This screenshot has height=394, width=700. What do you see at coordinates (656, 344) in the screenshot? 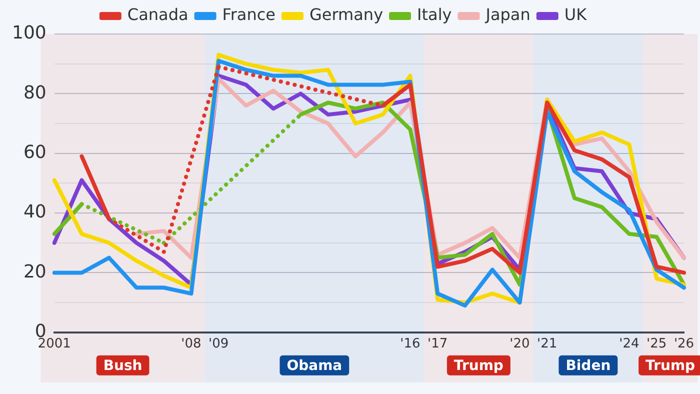
I see `x-tick-label: '25` at bounding box center [656, 344].